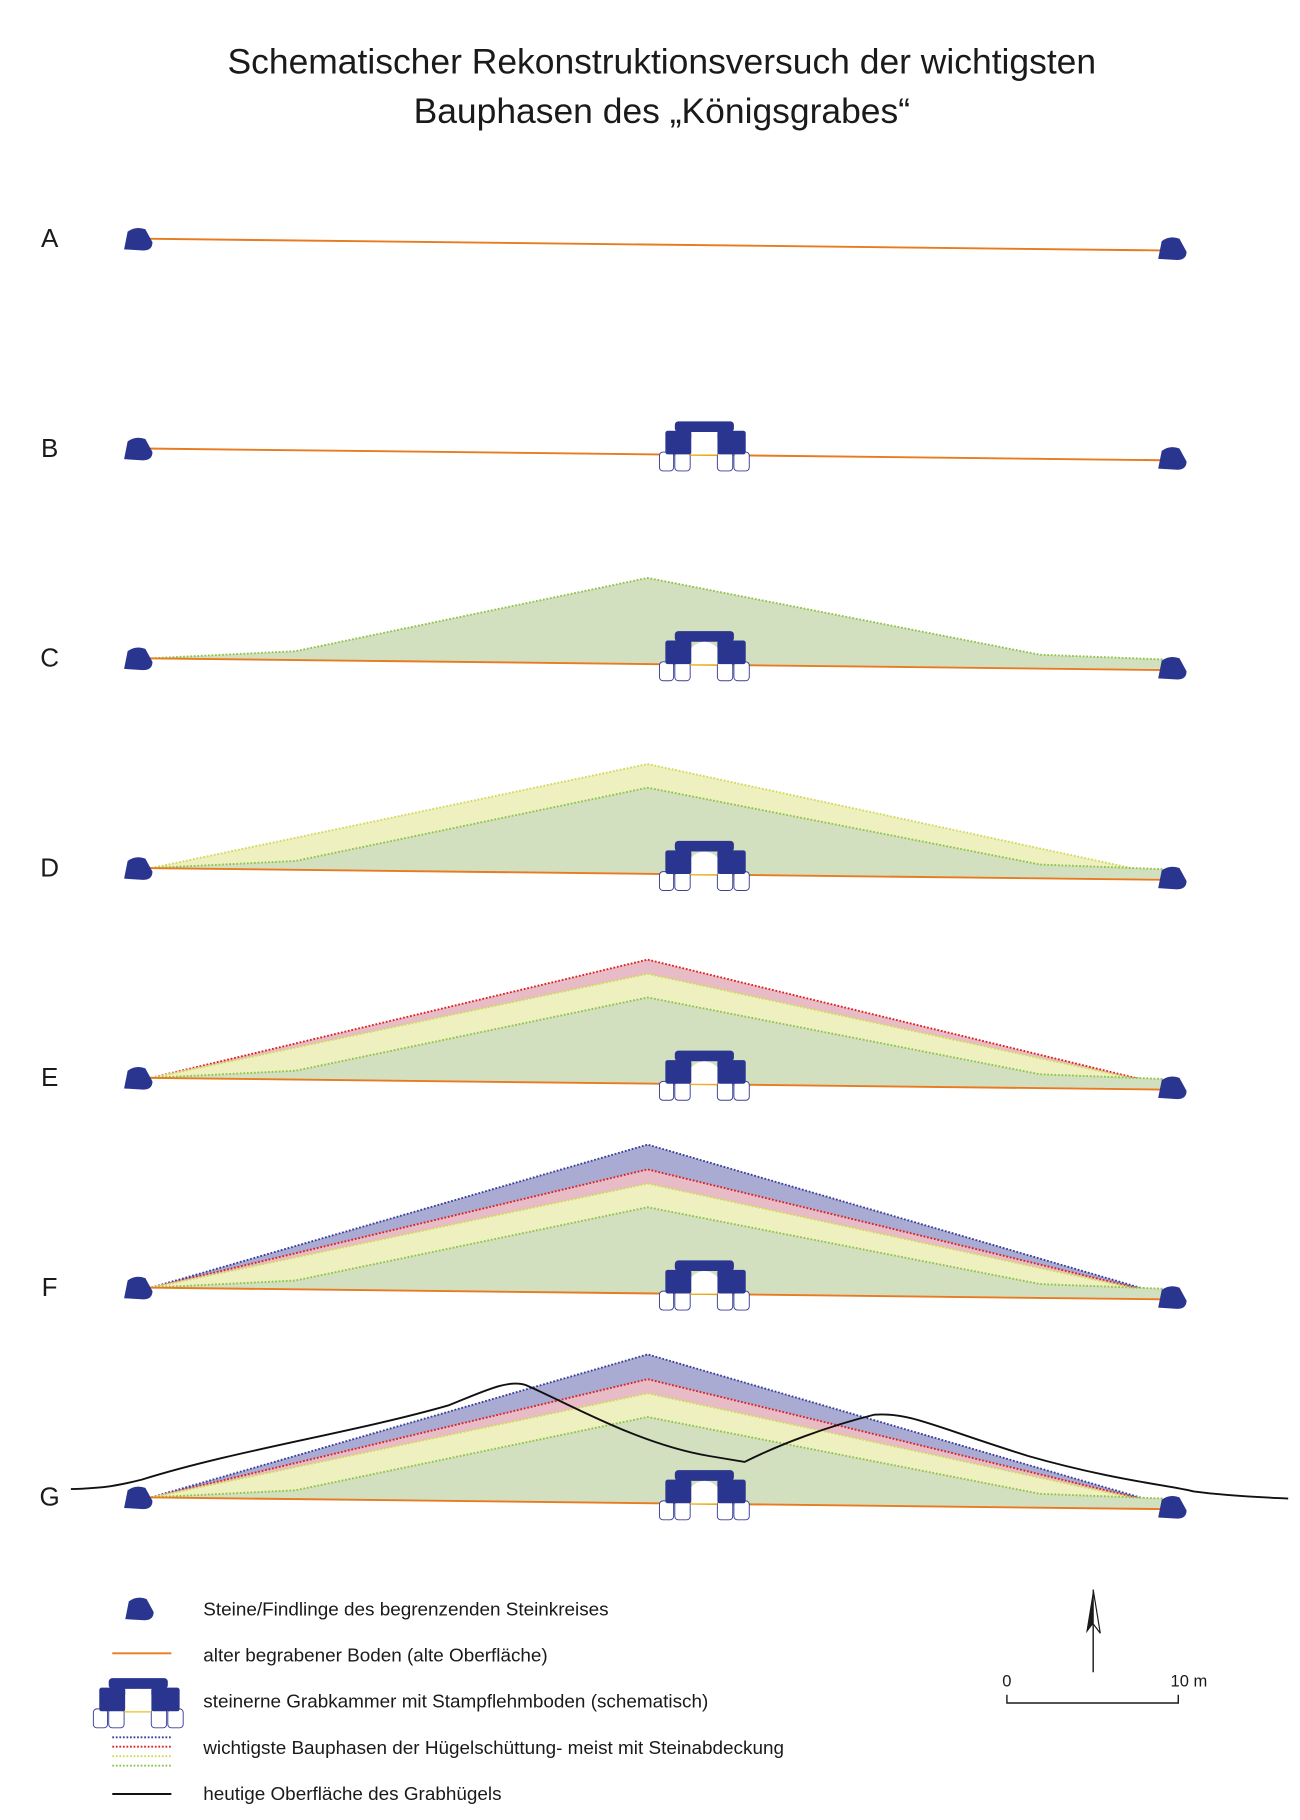 The image size is (1300, 1820). What do you see at coordinates (49, 867) in the screenshot?
I see `row-label: D` at bounding box center [49, 867].